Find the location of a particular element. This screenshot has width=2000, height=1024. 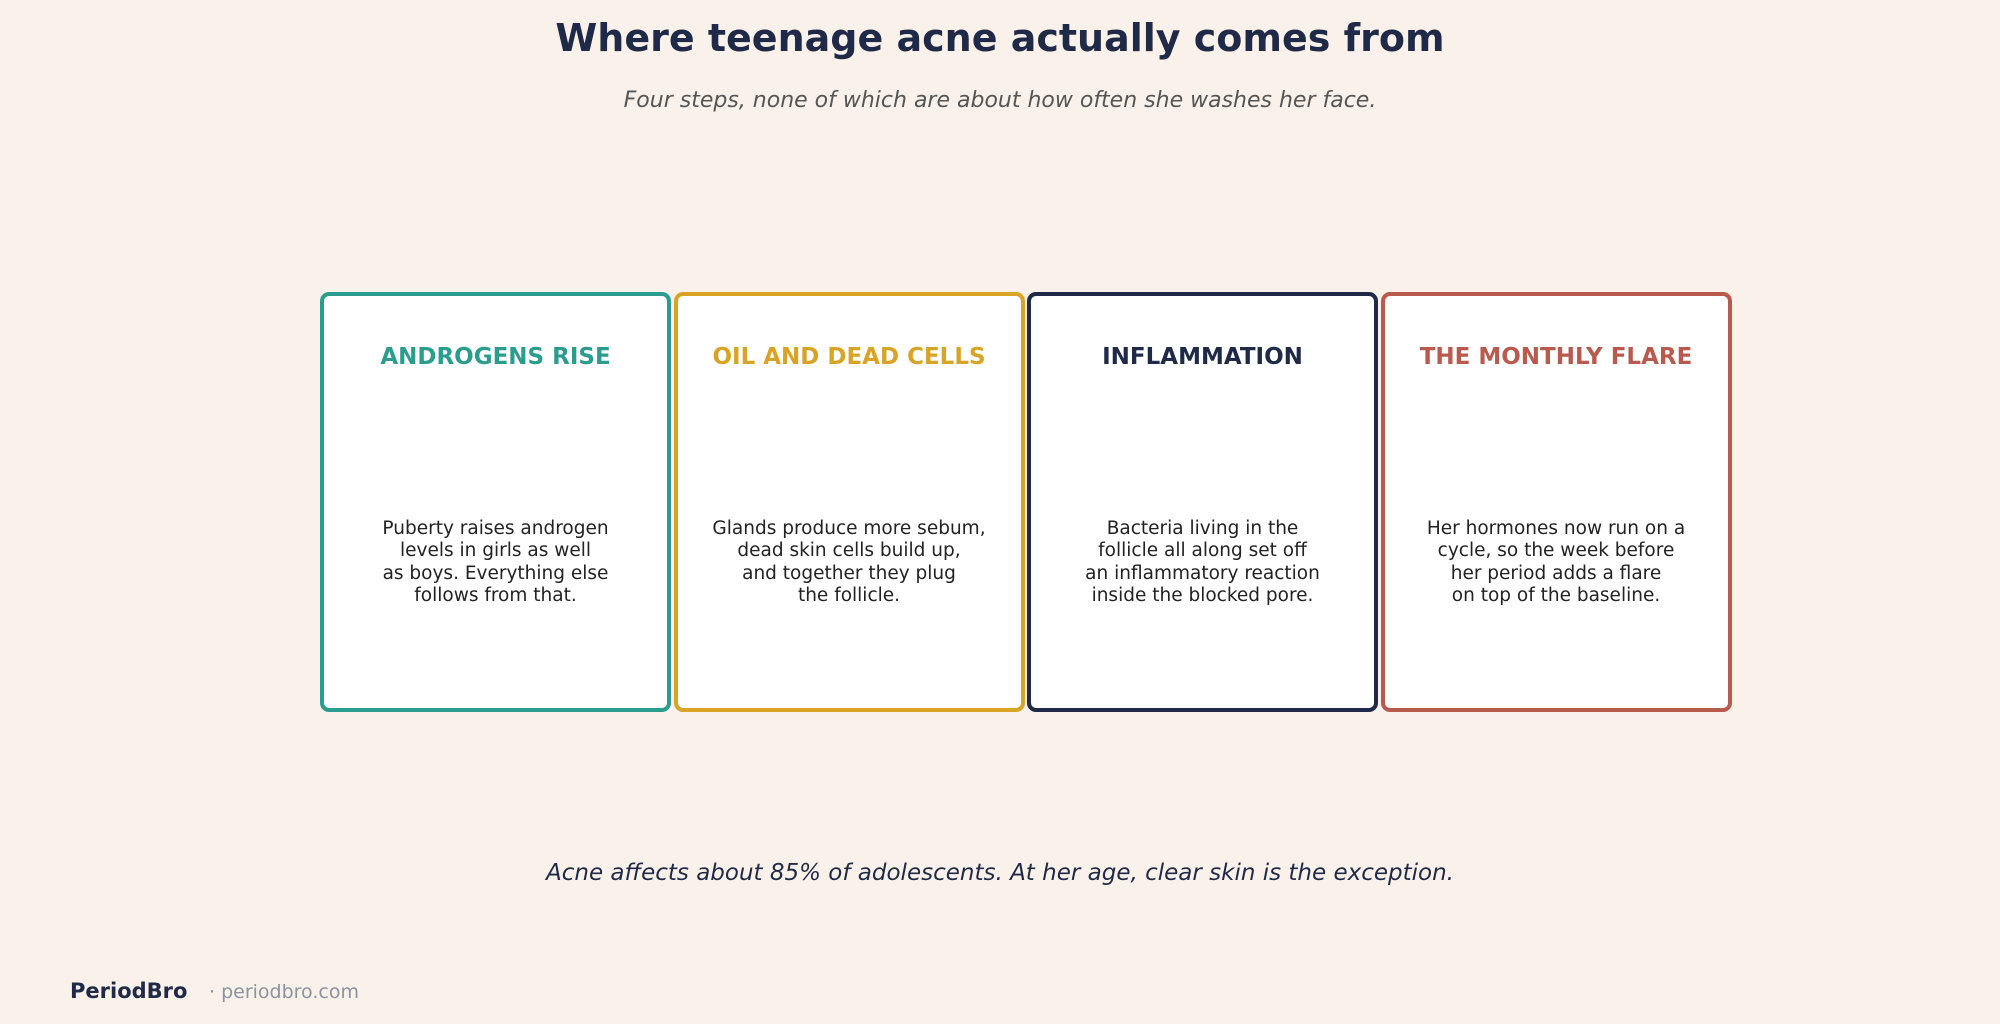

brand: PeriodBro is located at coordinates (129, 991).